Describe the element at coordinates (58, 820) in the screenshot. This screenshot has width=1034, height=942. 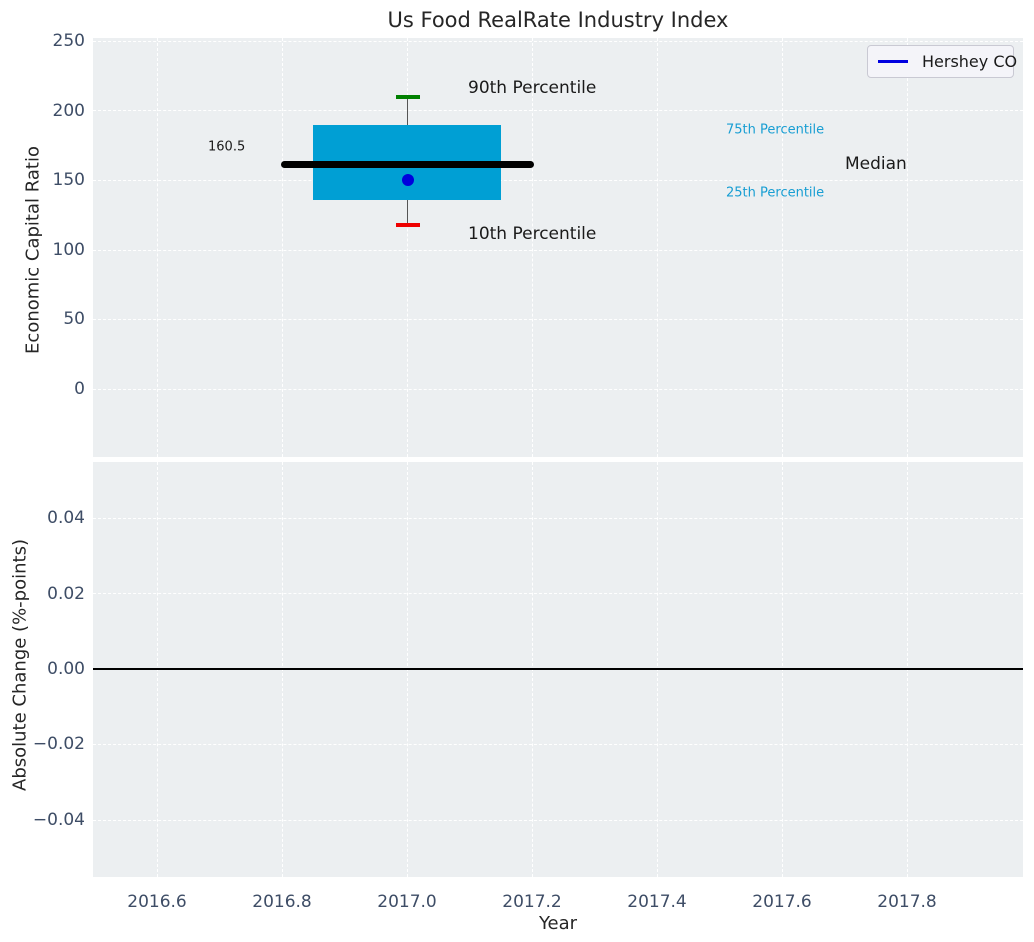
I see `y-tick--0.04: −0.04` at that location.